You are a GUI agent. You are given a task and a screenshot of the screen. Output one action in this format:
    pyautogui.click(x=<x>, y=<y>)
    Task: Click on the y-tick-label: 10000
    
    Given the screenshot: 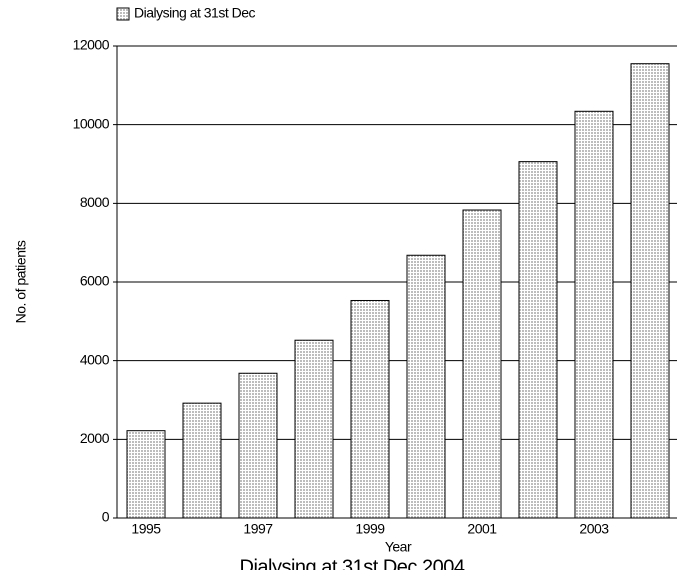 What is the action you would take?
    pyautogui.click(x=91, y=123)
    